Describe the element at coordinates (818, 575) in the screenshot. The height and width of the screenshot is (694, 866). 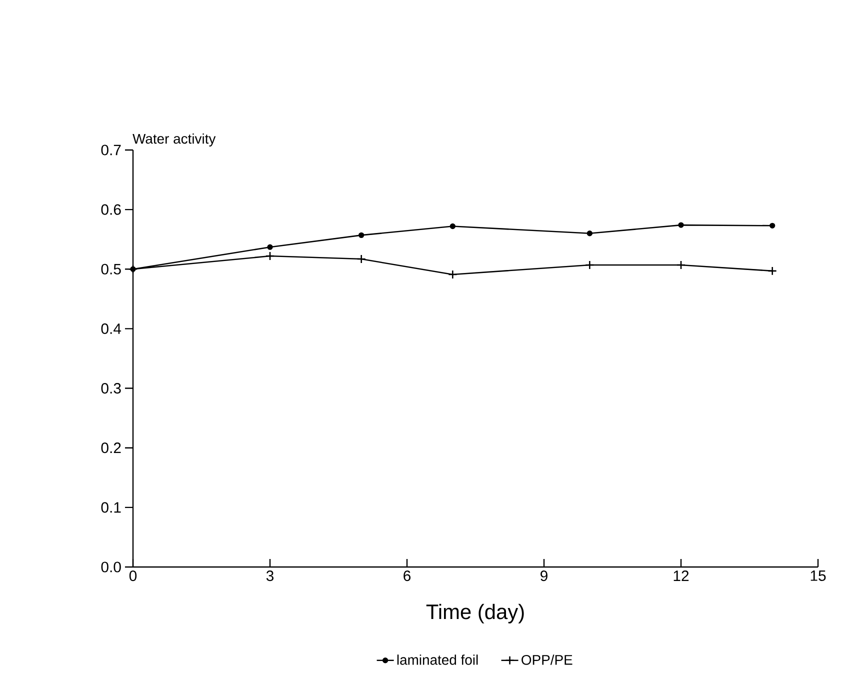
I see `x-tick-label: 15` at that location.